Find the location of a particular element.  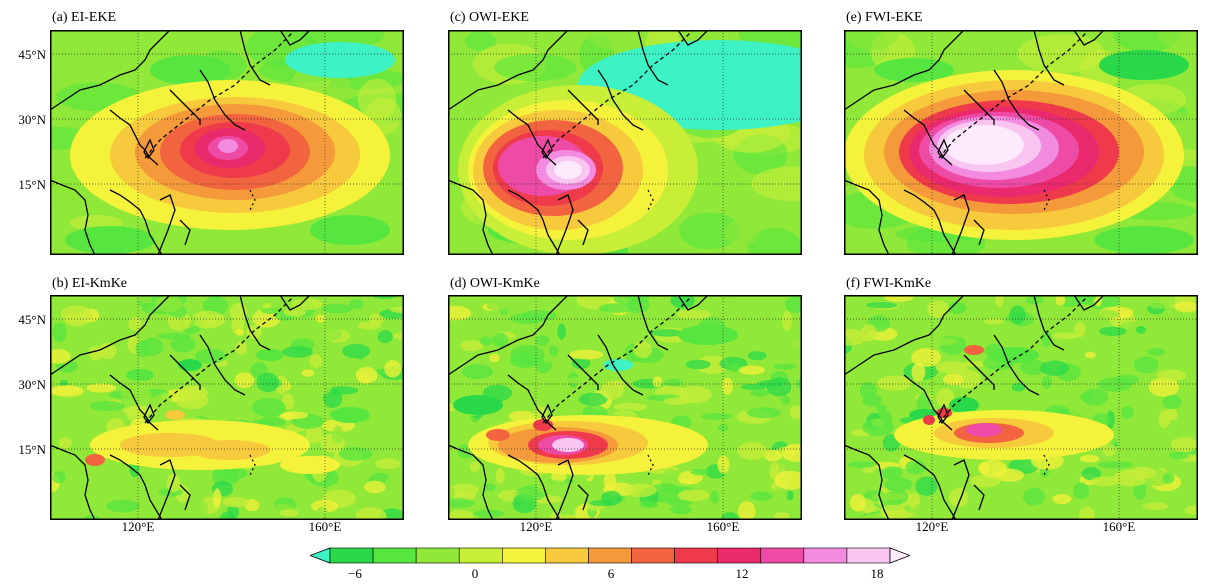

panel-f-title: (f) FWI-KmKe is located at coordinates (889, 283).